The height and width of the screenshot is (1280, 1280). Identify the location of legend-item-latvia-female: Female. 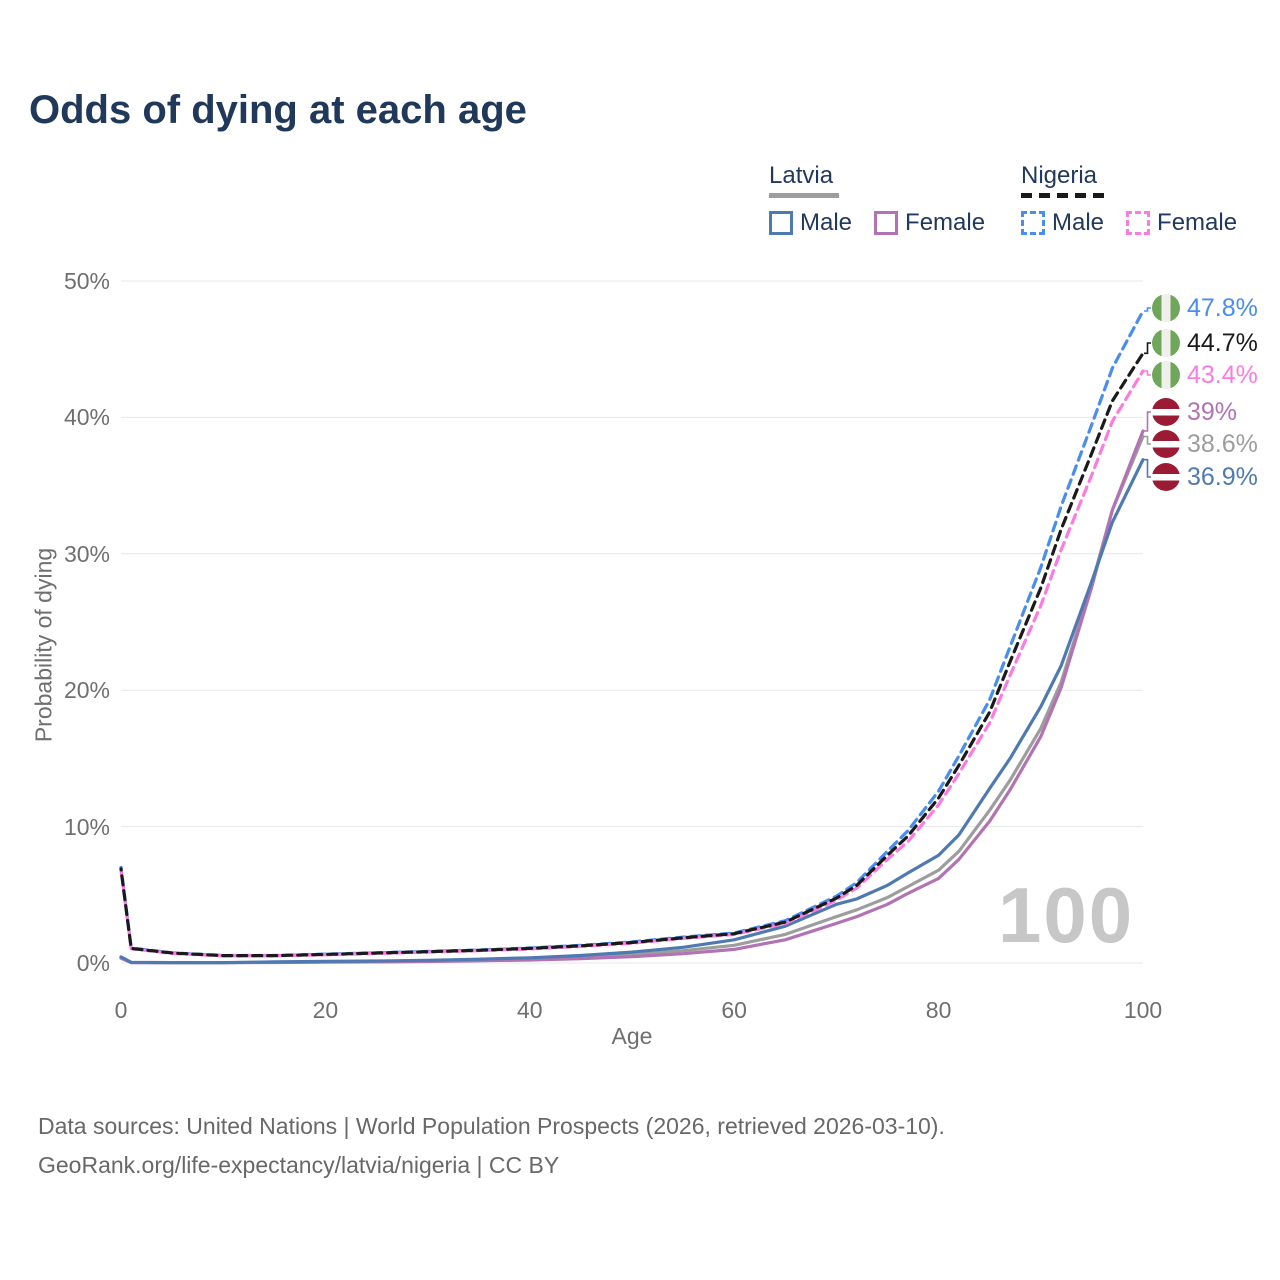
(929, 223).